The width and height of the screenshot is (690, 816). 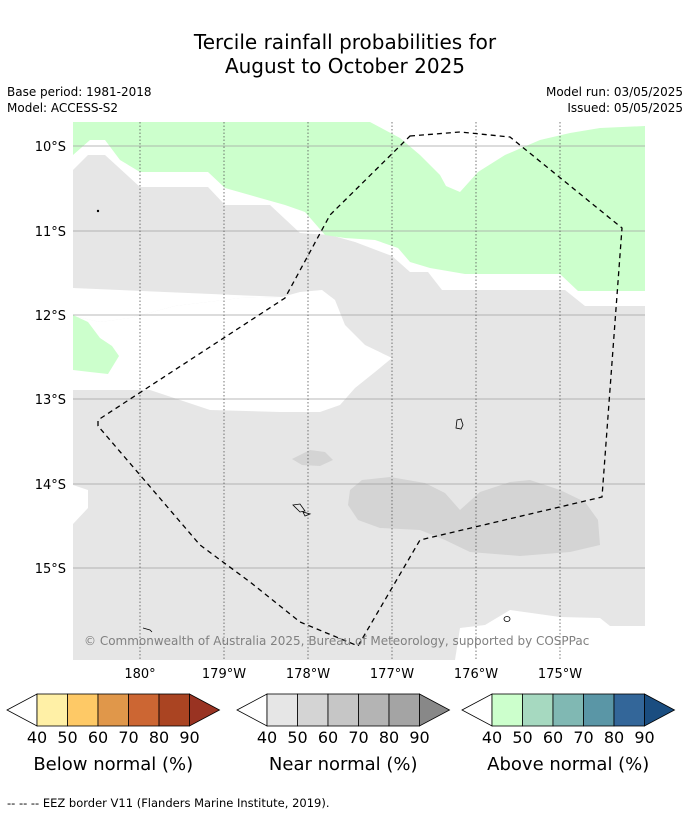 I want to click on lat-label-12s: 12°S, so click(x=50, y=316).